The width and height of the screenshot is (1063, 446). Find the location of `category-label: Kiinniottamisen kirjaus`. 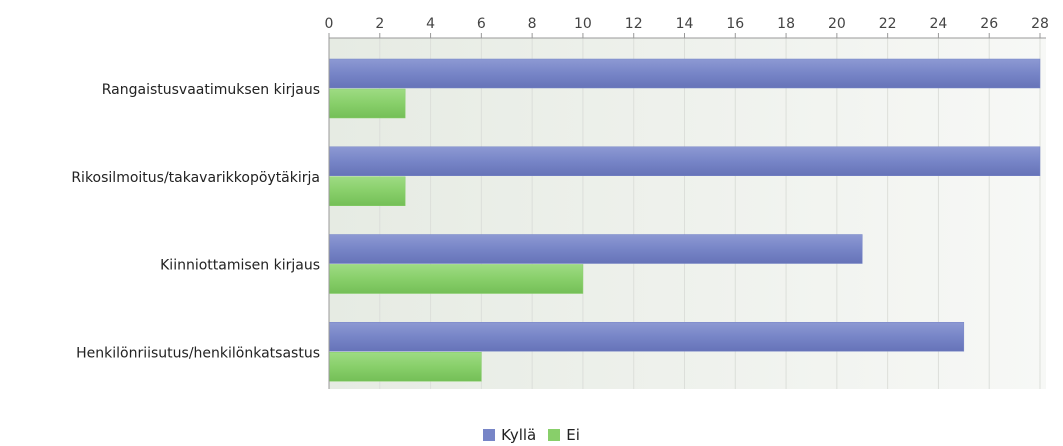

category-label: Kiinniottamisen kirjaus is located at coordinates (240, 266).